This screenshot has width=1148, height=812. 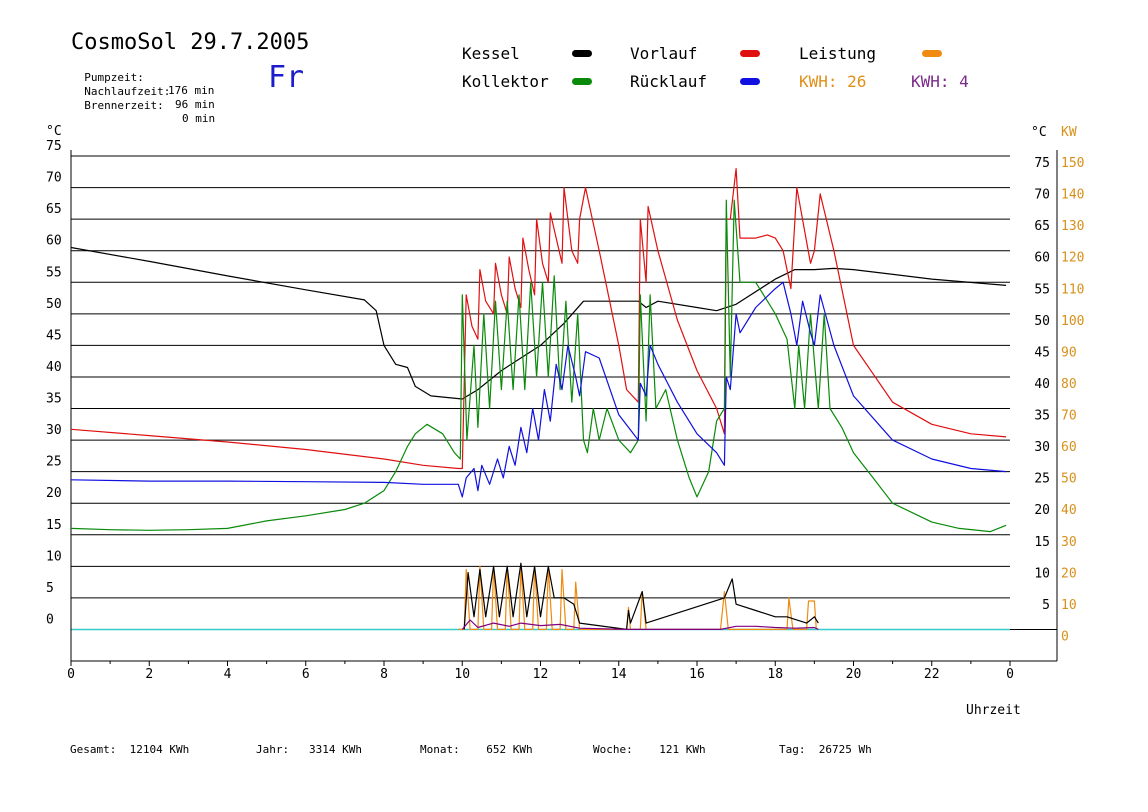 I want to click on stat-row: Nachlaufzeit: 96 min, so click(x=143, y=91).